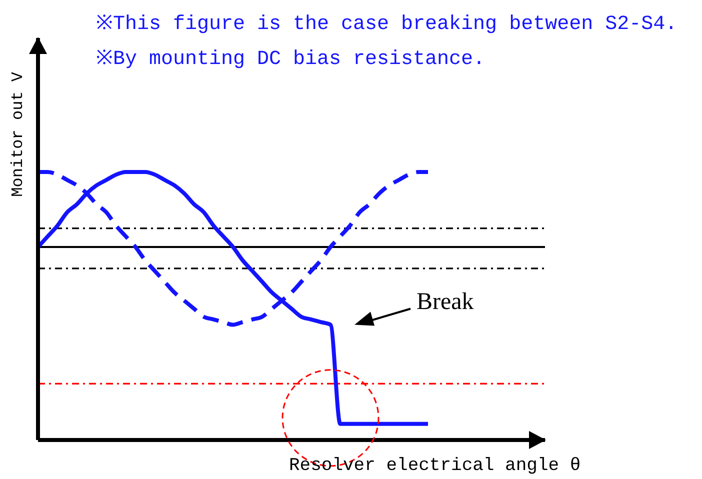 This screenshot has height=479, width=702. I want to click on chart-title: ※This figure is the case breaking between S2-S4., so click(387, 24).